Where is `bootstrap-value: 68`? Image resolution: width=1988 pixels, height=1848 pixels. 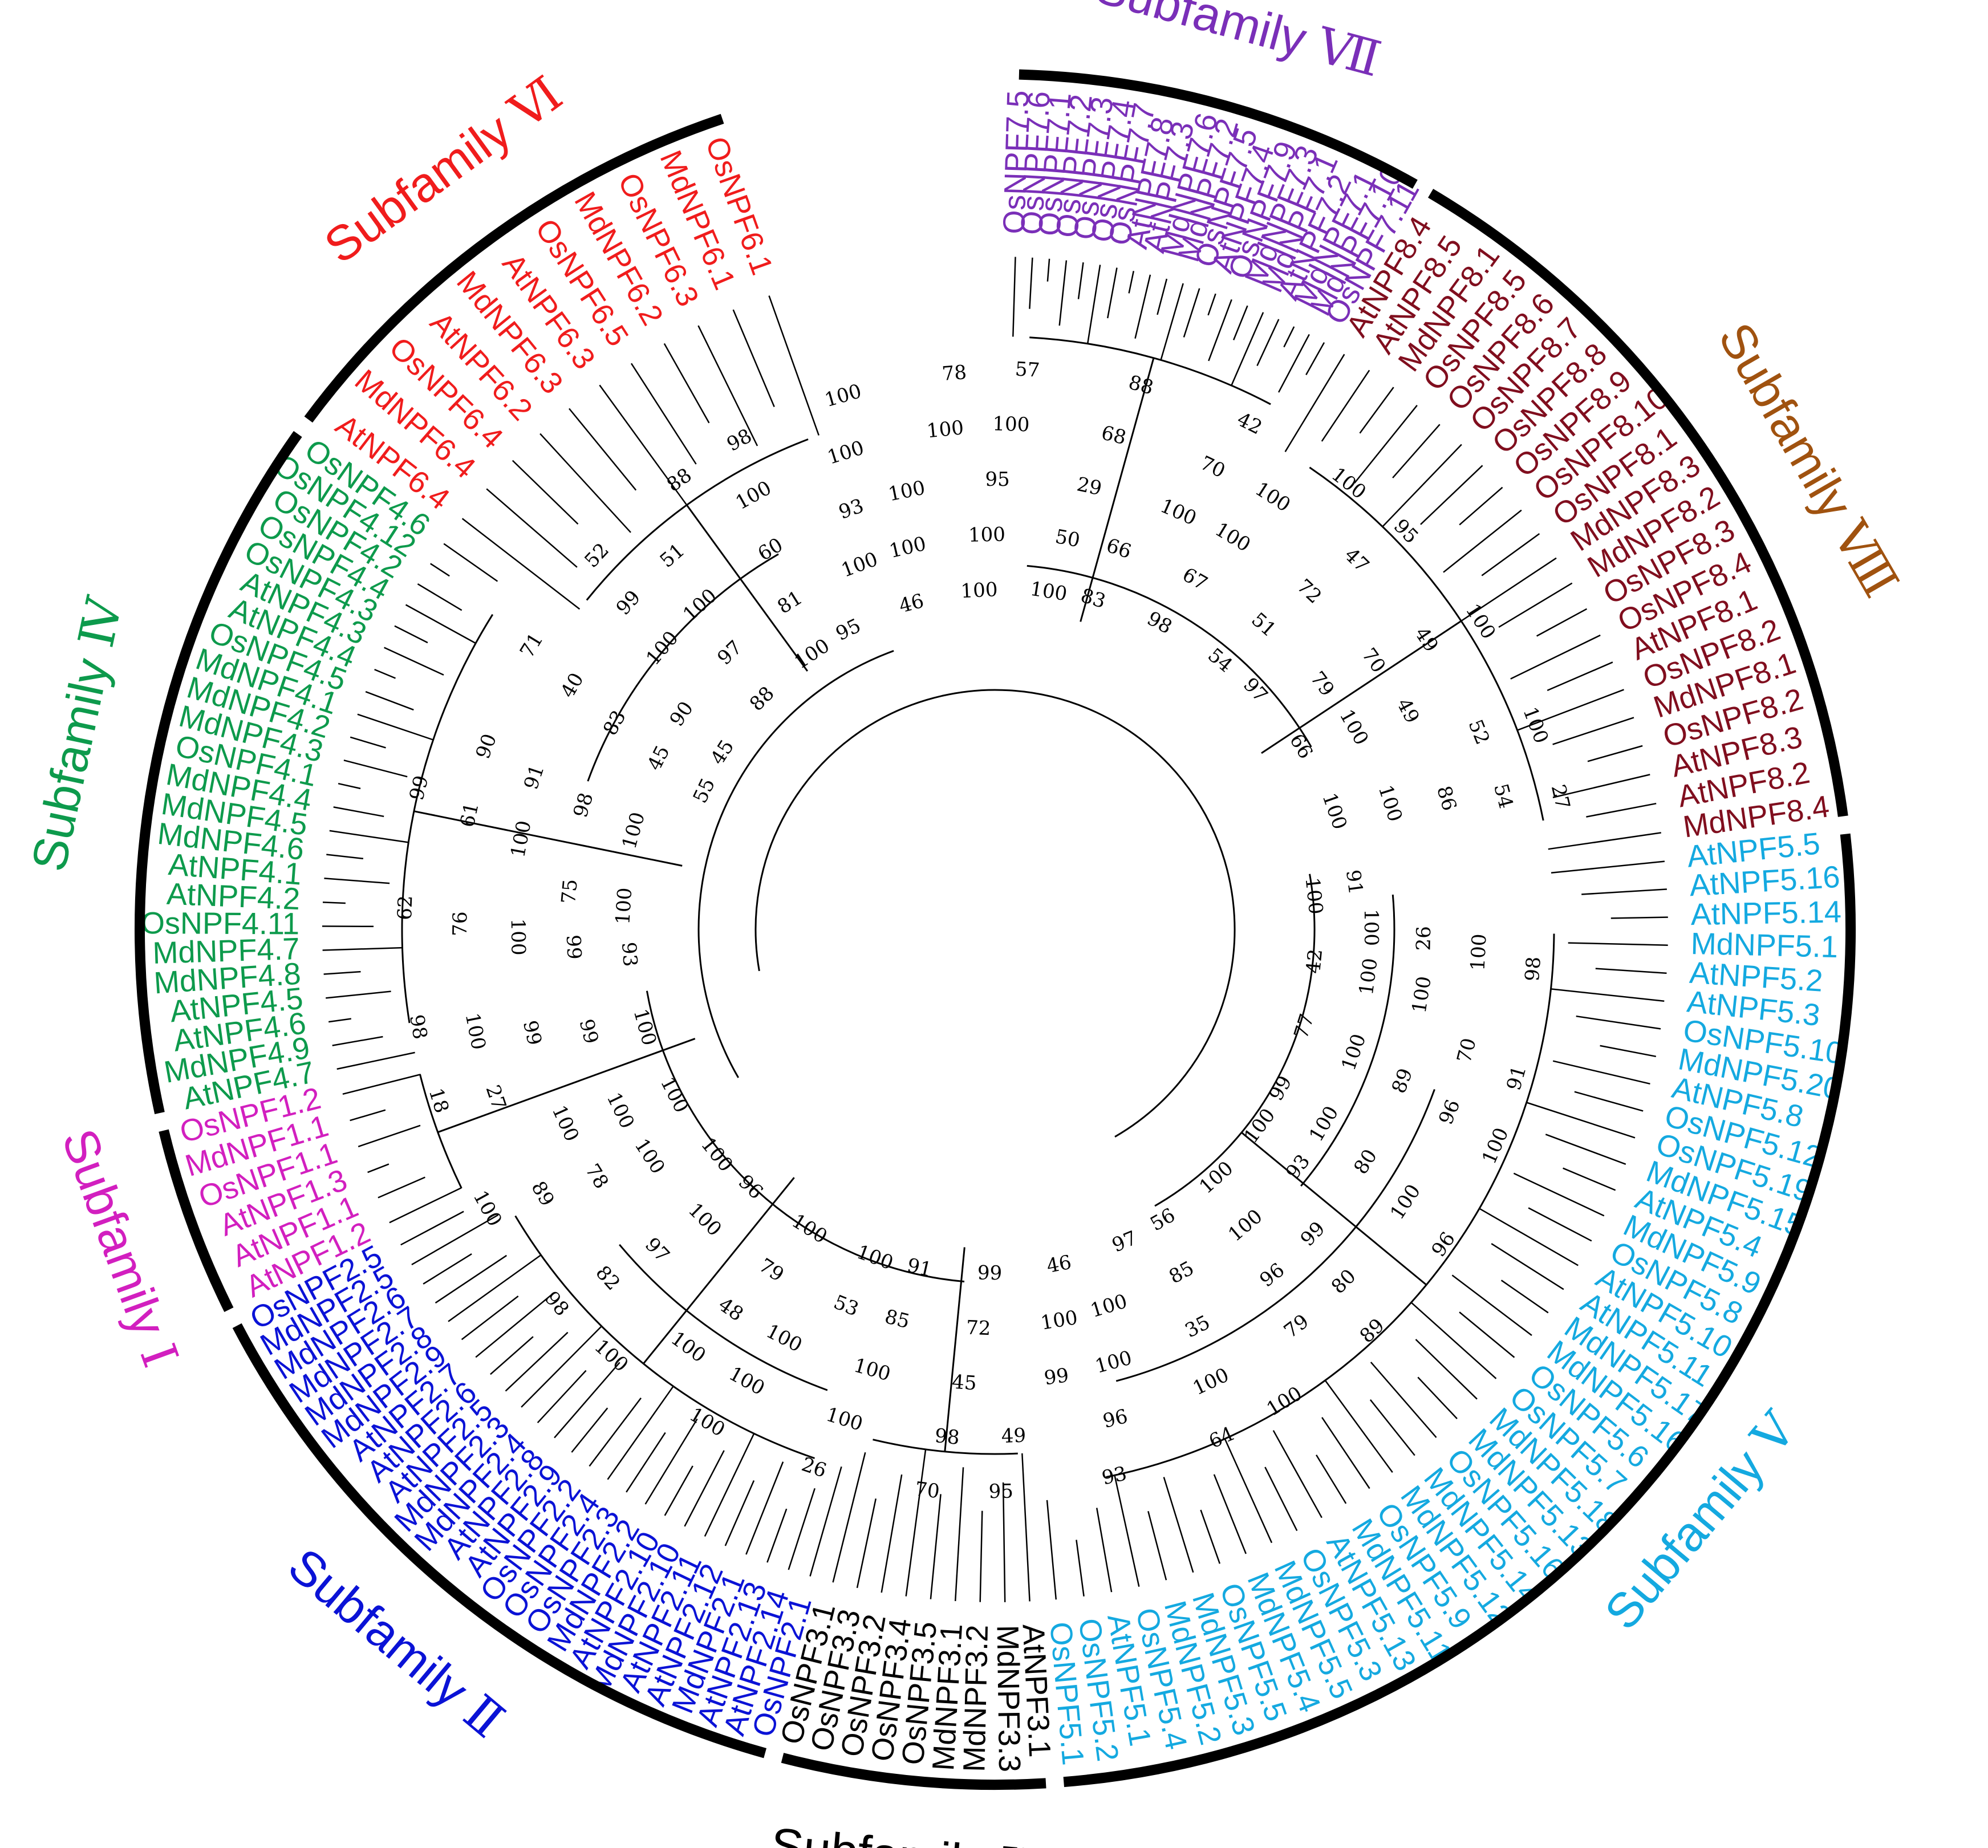
bootstrap-value: 68 is located at coordinates (1113, 435).